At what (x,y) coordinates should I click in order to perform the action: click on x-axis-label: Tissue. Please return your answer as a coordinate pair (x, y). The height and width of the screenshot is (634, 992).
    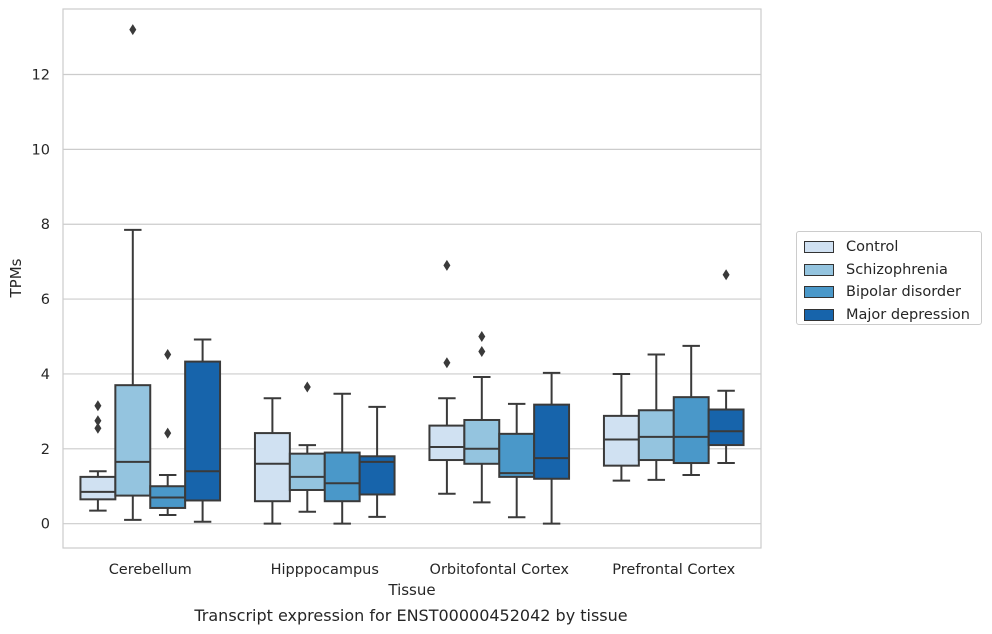
    Looking at the image, I should click on (411, 590).